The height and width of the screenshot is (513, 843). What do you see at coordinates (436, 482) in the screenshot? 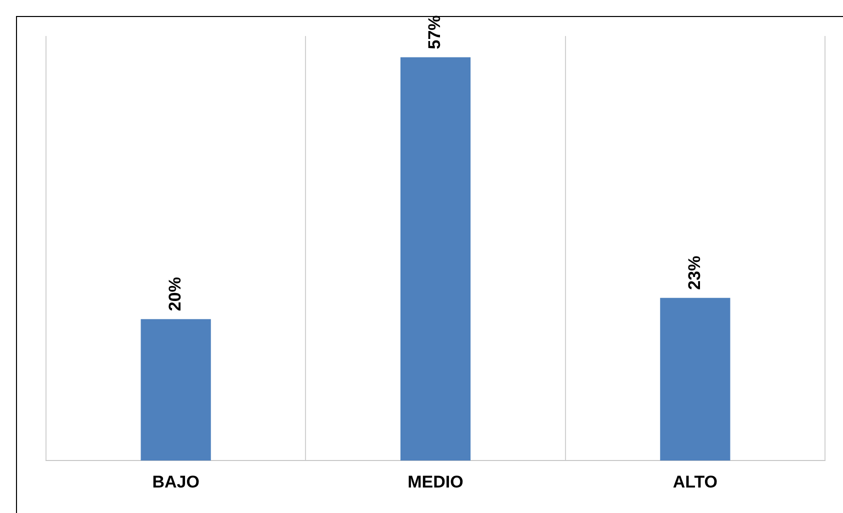
I see `x-tick-label: MEDIO` at bounding box center [436, 482].